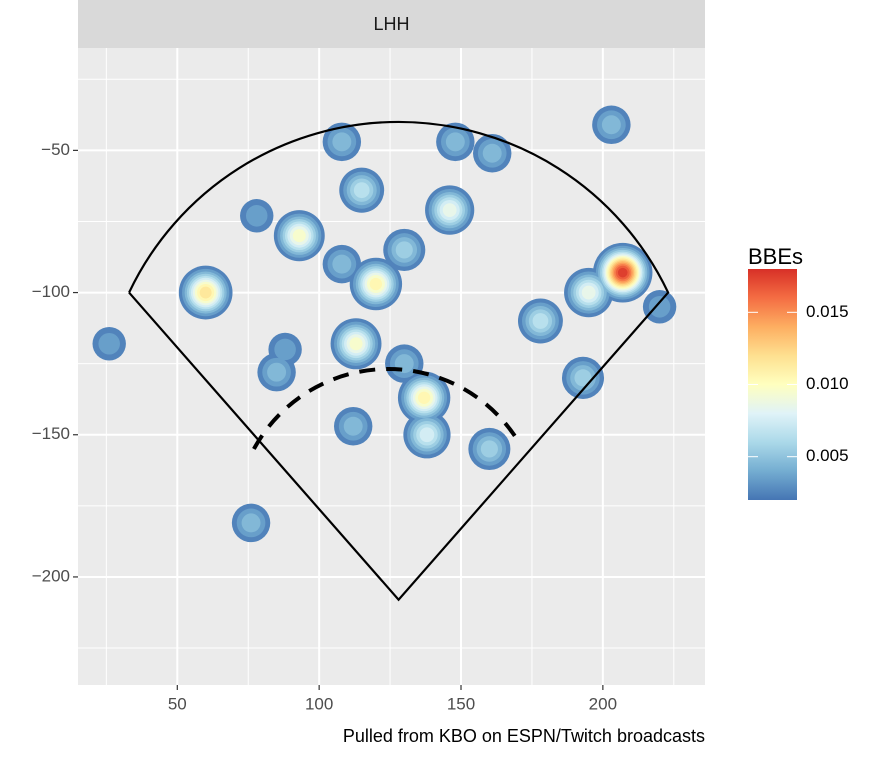 This screenshot has height=757, width=873. What do you see at coordinates (51, 433) in the screenshot?
I see `y-tick-label: −150` at bounding box center [51, 433].